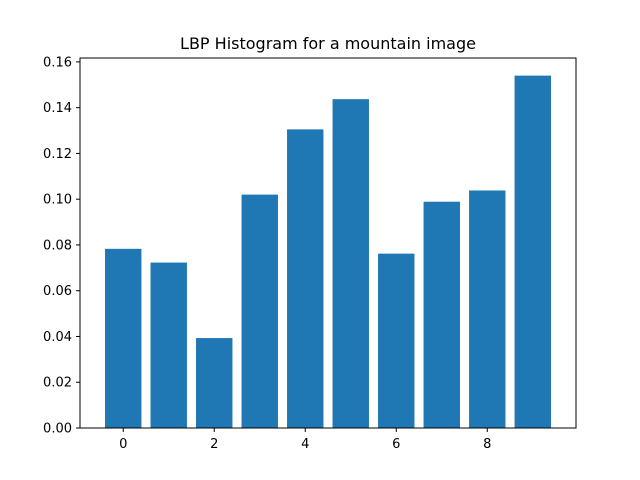 This screenshot has height=480, width=640. I want to click on y-axis-ticks: 0.00 0.02 0.04 0.06 0.08 0.10 0.12 0.14 0.16, so click(61, 246).